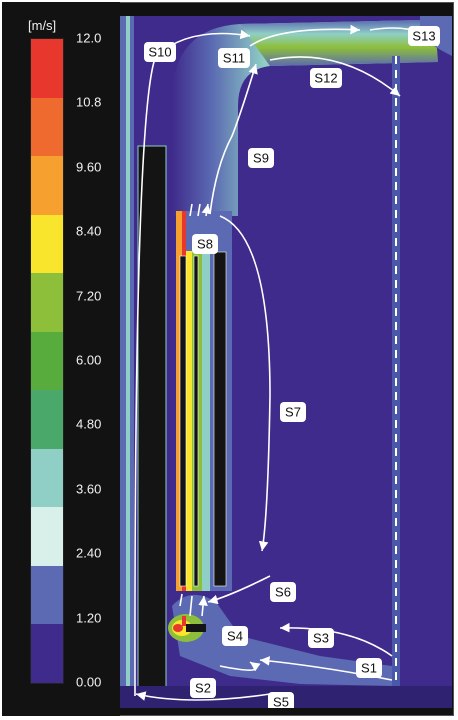 The image size is (458, 720). What do you see at coordinates (89, 424) in the screenshot?
I see `colorbar-tick-label: 4.80` at bounding box center [89, 424].